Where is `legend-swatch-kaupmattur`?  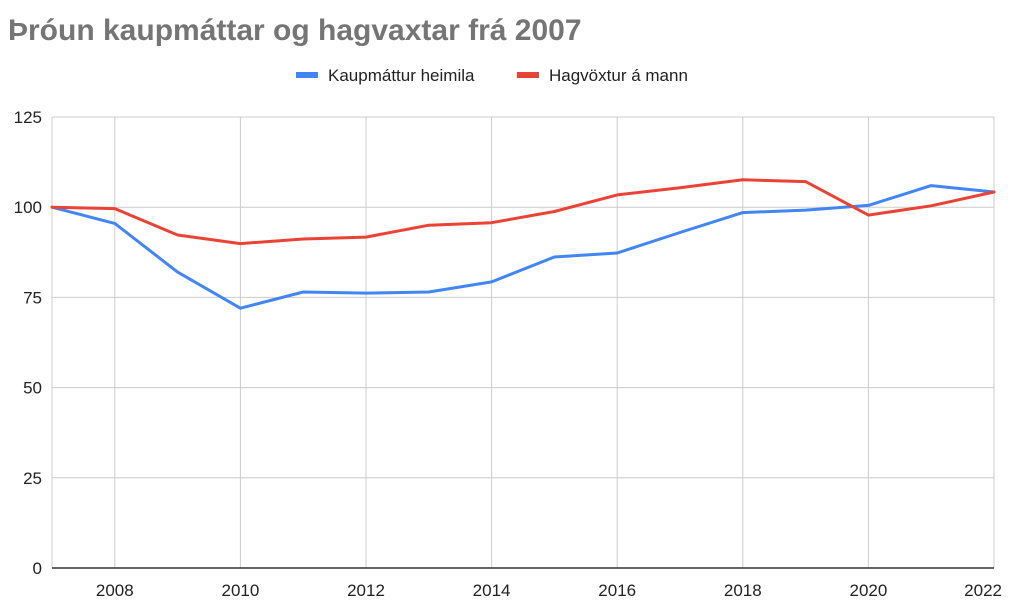 legend-swatch-kaupmattur is located at coordinates (307, 75).